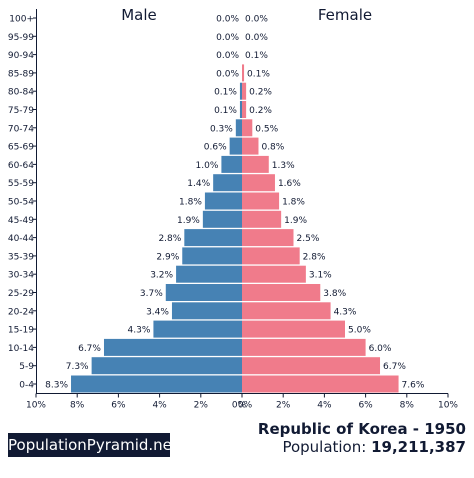  Describe the element at coordinates (345, 312) in the screenshot. I see `female-value-label: 4.3%` at that location.